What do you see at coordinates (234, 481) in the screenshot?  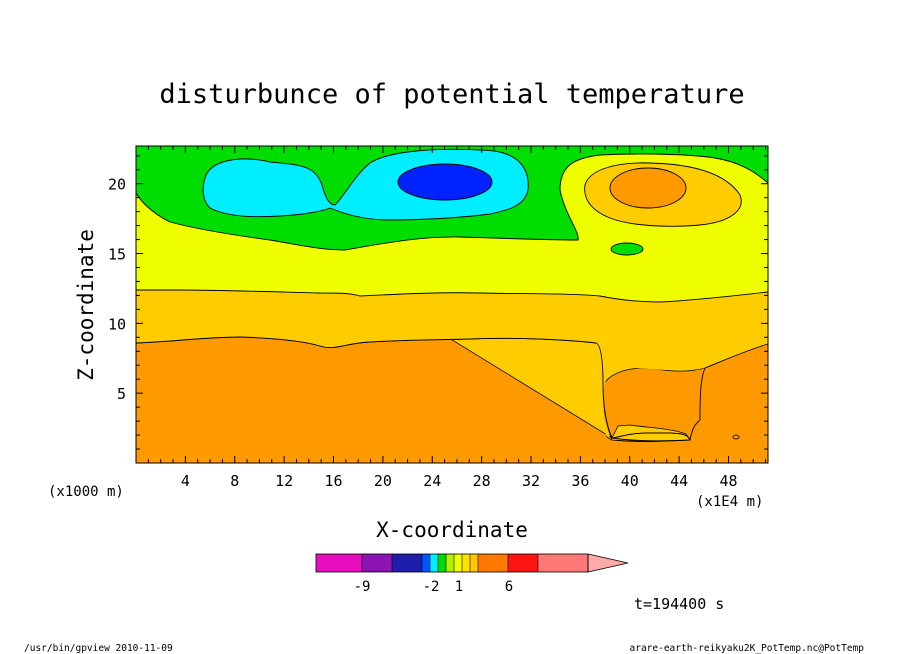 I see `x-tick-label: 8` at bounding box center [234, 481].